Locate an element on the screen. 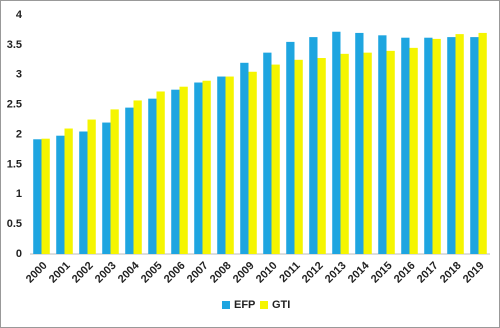 The image size is (500, 328). legend-label: EFP is located at coordinates (244, 305).